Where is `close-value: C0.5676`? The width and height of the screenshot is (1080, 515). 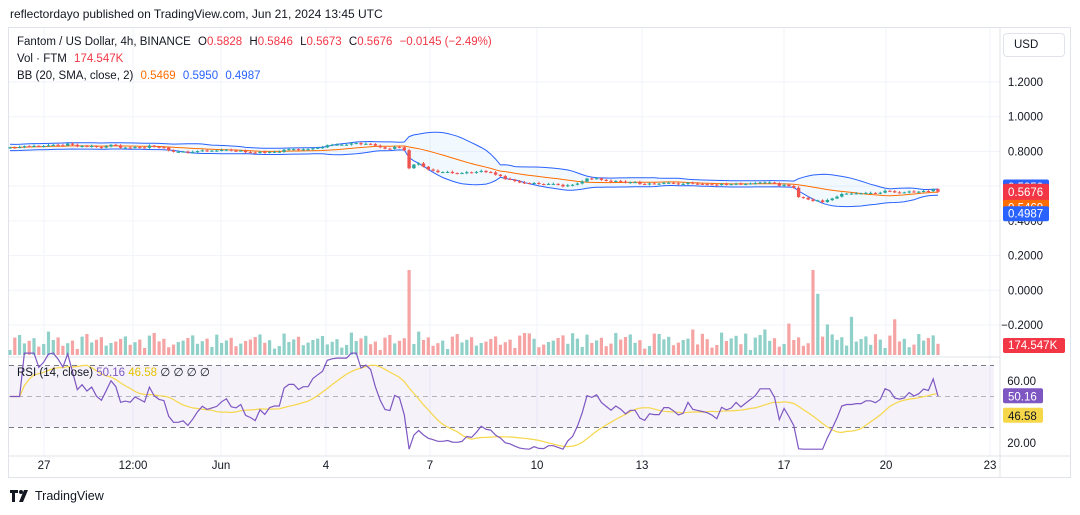
close-value: C0.5676 is located at coordinates (370, 42).